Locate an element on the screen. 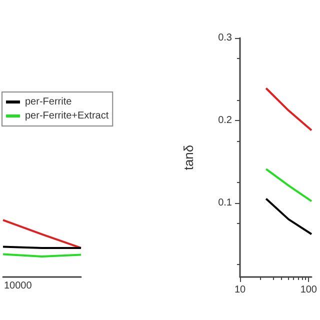 The height and width of the screenshot is (320, 320). y-axis-title: tanδ is located at coordinates (188, 157).